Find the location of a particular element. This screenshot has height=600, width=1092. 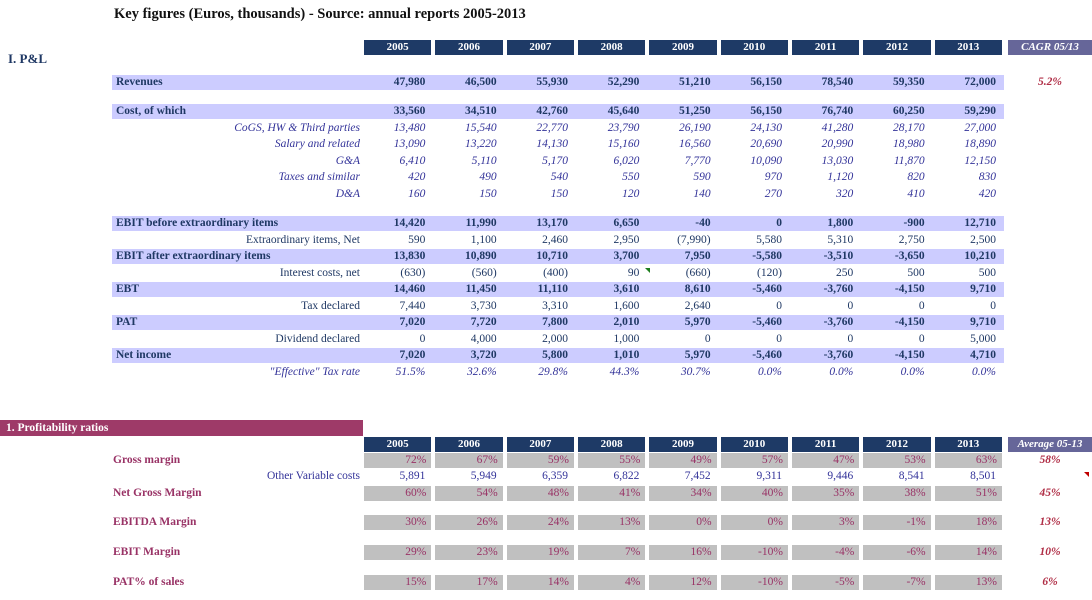

value-cell: 41,280 is located at coordinates (837, 127).